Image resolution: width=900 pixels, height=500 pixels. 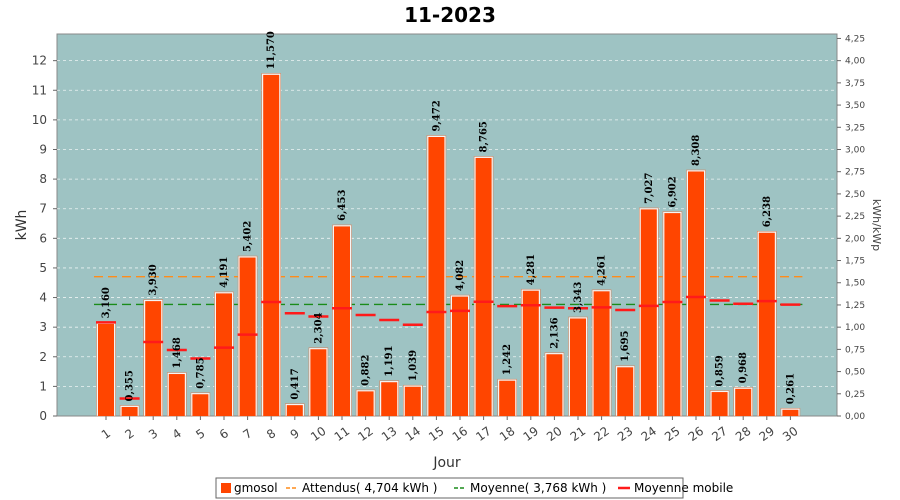 What do you see at coordinates (855, 62) in the screenshot?
I see `y-right-tick-label: 4,00` at bounding box center [855, 62].